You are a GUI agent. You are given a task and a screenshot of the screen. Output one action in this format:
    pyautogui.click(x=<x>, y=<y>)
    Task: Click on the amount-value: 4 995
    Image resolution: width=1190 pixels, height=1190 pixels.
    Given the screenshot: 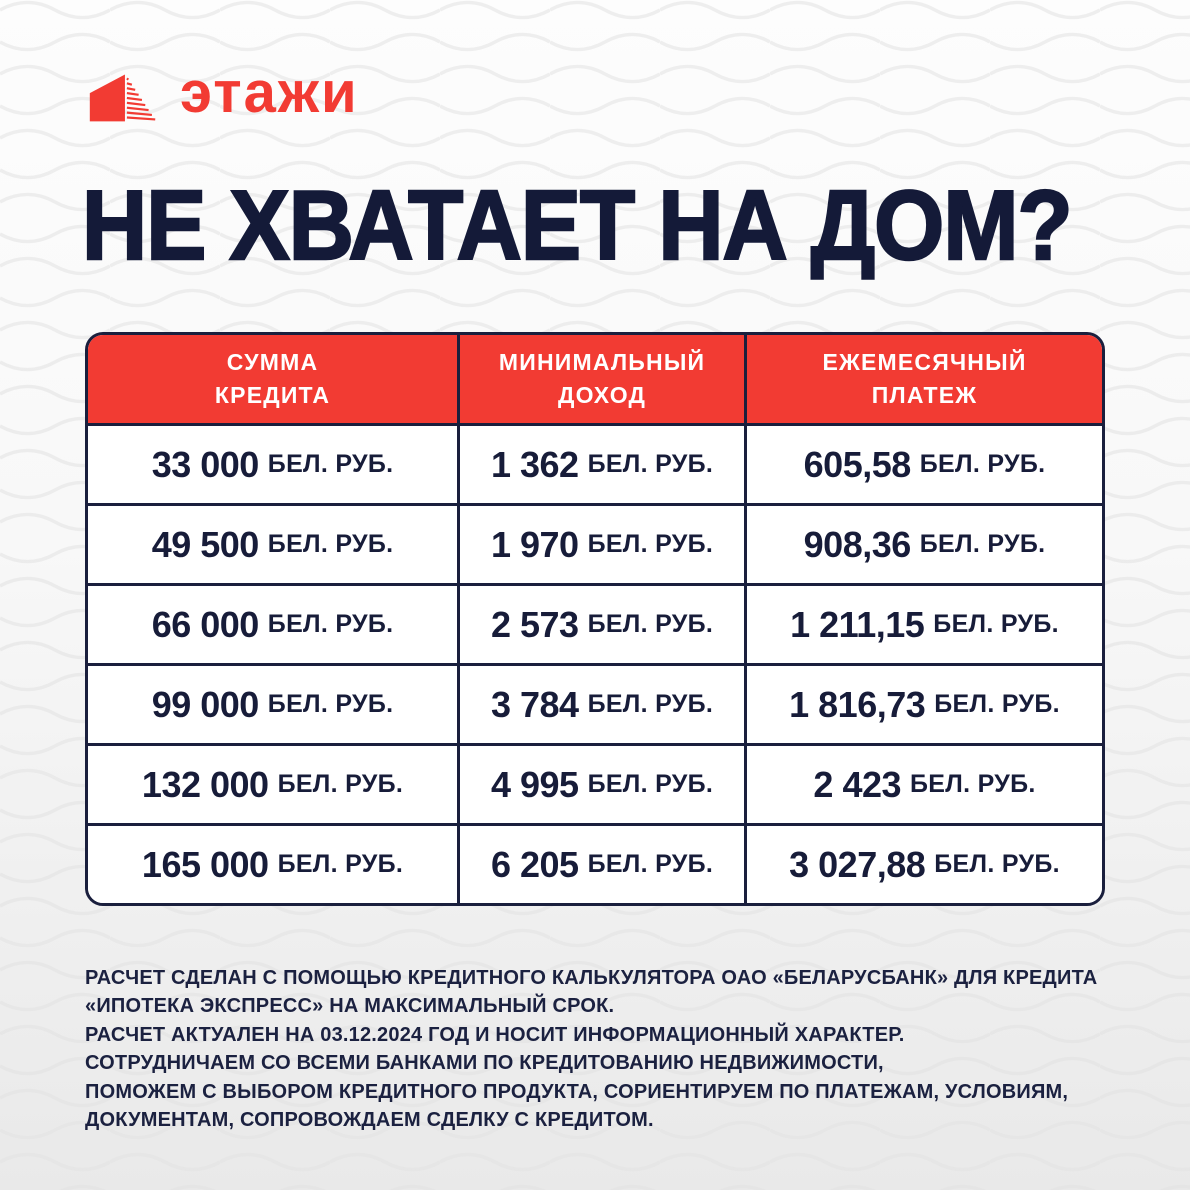 What is the action you would take?
    pyautogui.click(x=534, y=784)
    